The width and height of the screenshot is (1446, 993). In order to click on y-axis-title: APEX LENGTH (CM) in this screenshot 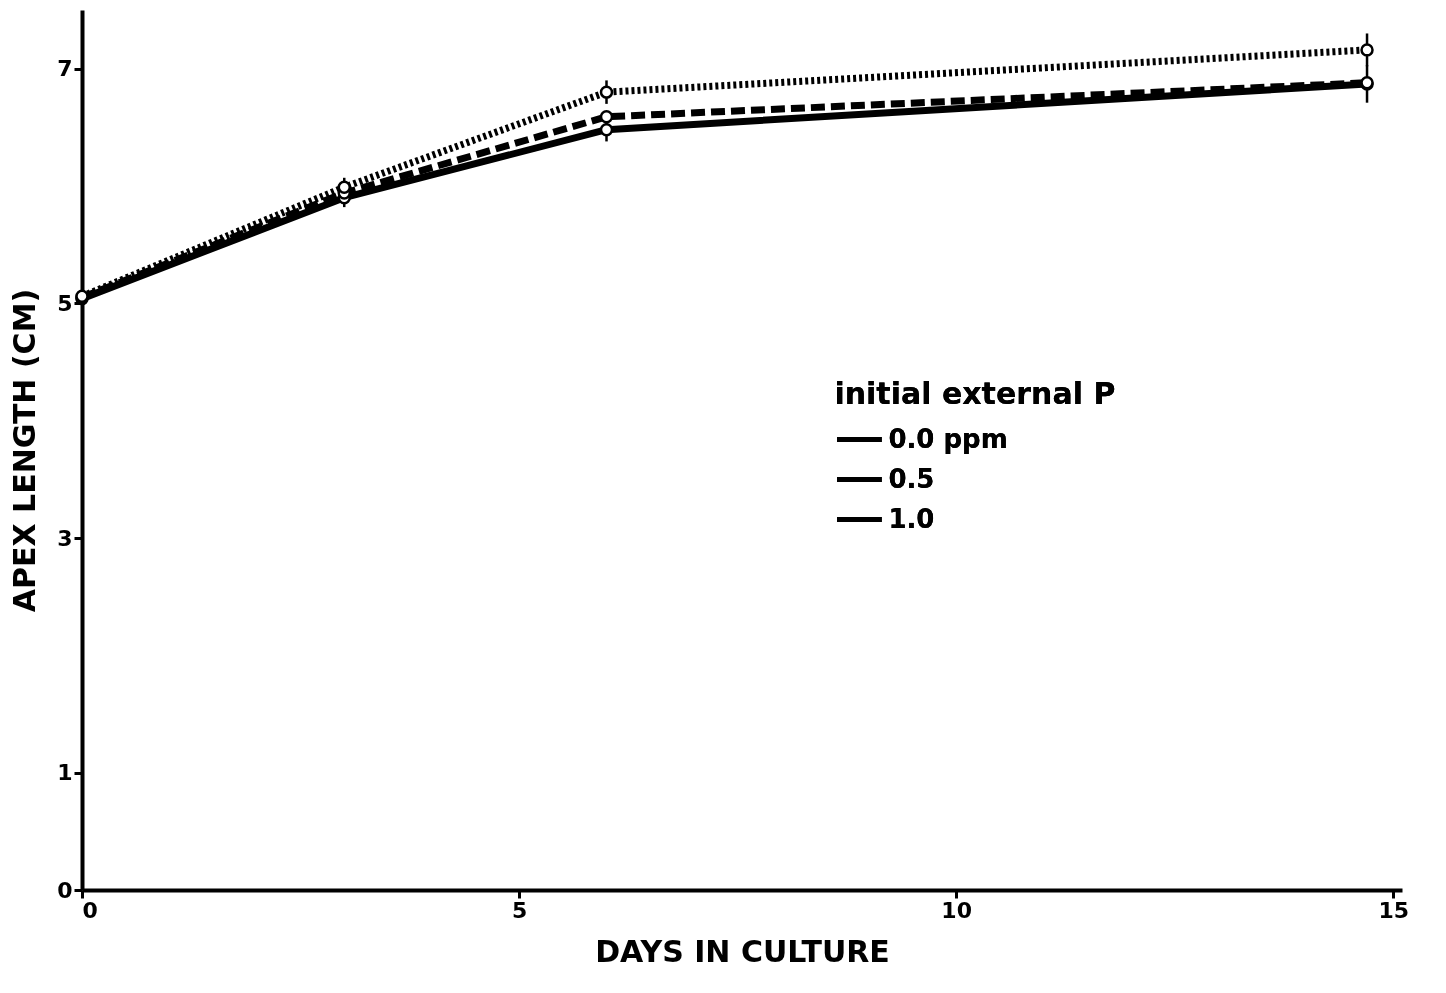, I will do `click(25, 450)`.